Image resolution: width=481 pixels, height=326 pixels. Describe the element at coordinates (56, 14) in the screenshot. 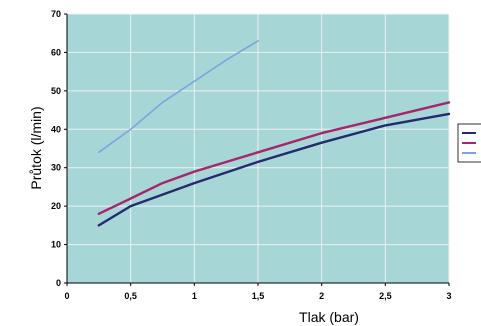

I see `y-tick-label: 70` at that location.